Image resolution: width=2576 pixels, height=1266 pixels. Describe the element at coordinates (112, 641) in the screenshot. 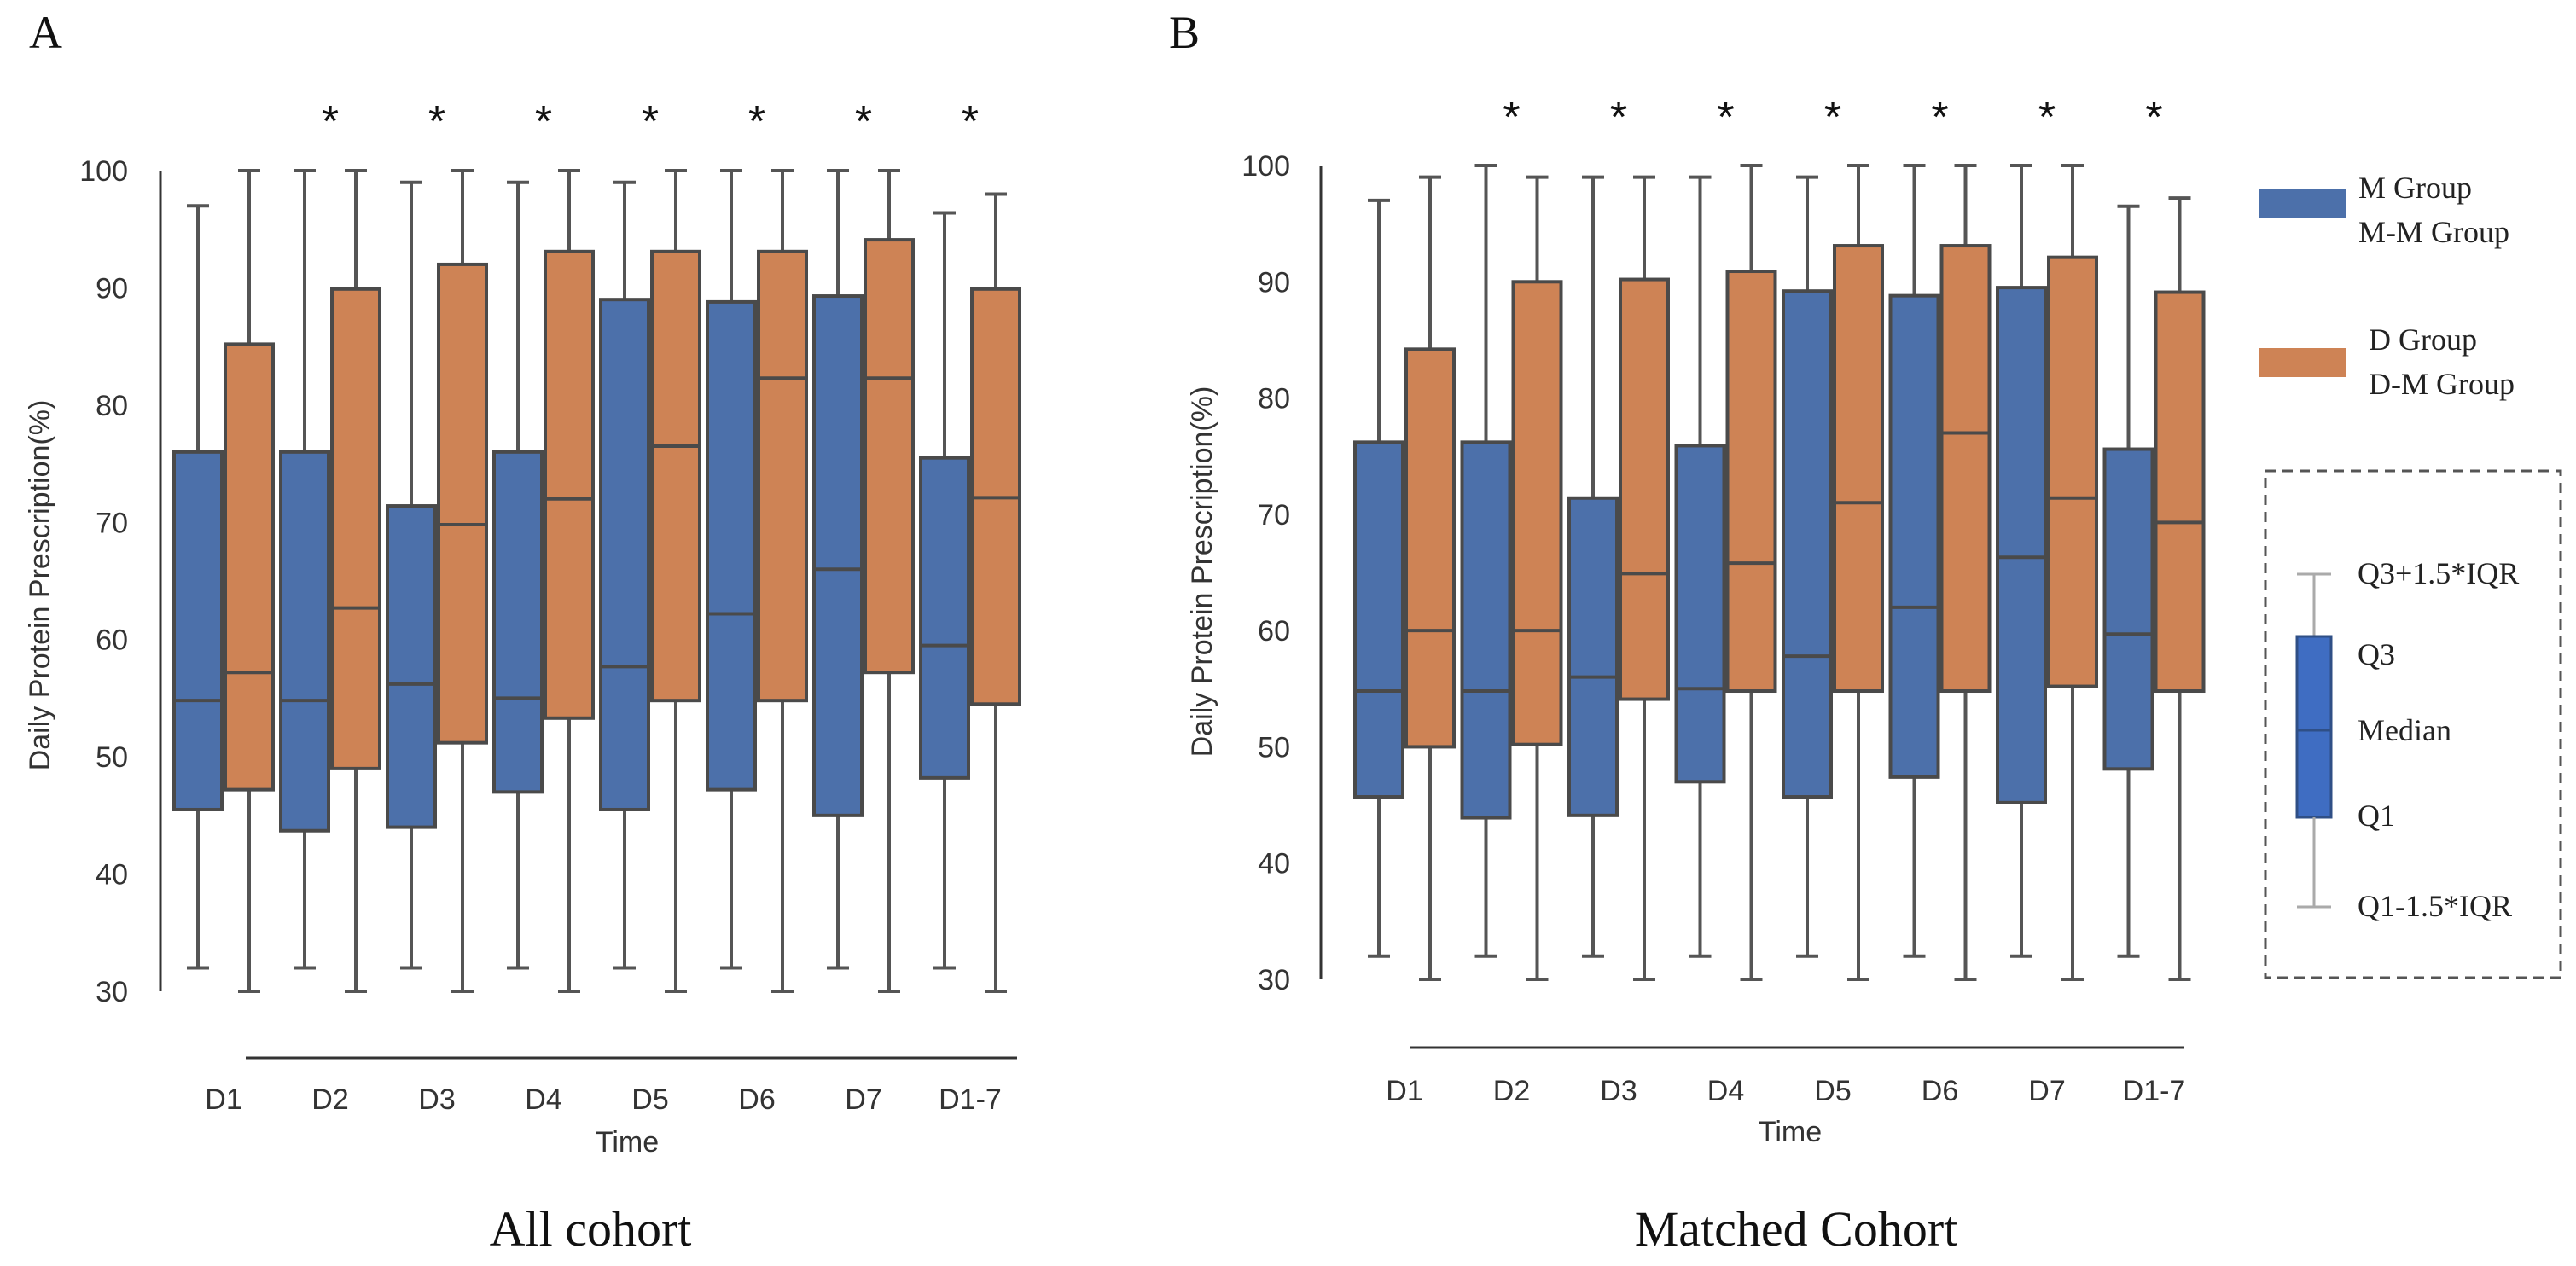

I see `panel-a-y-tick-label: 60` at that location.